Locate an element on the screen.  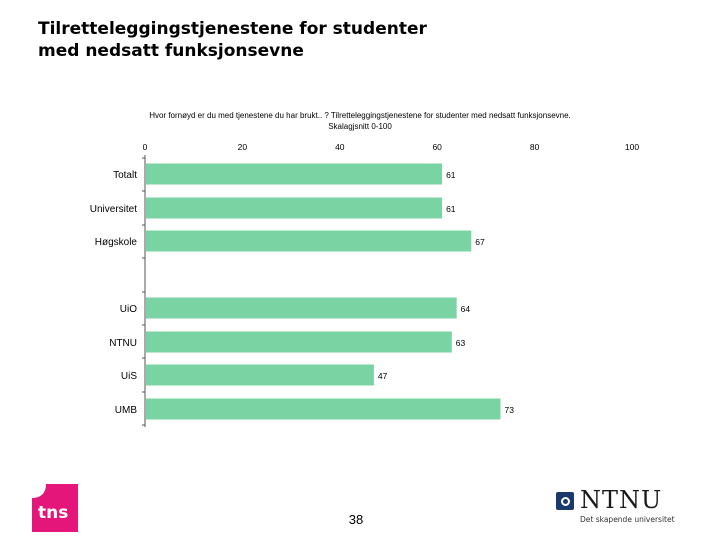
title-line-1: Tilretteleggingstjenestene for studenter is located at coordinates (232, 29).